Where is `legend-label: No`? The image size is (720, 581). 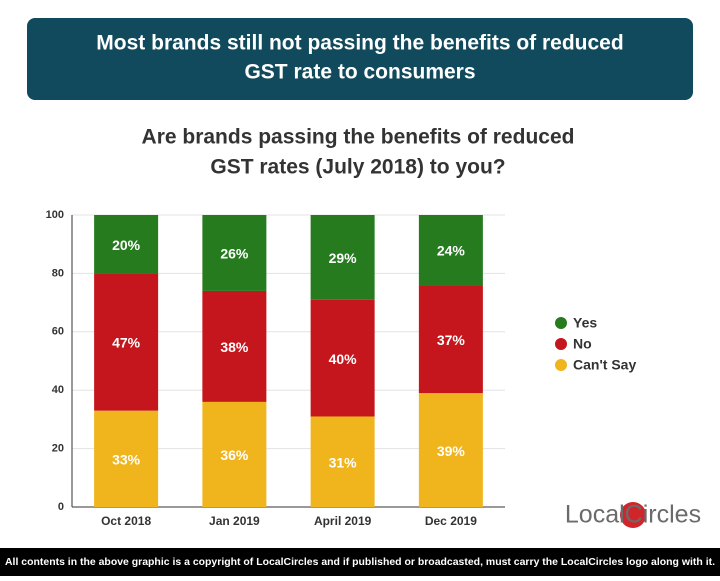 legend-label: No is located at coordinates (582, 344).